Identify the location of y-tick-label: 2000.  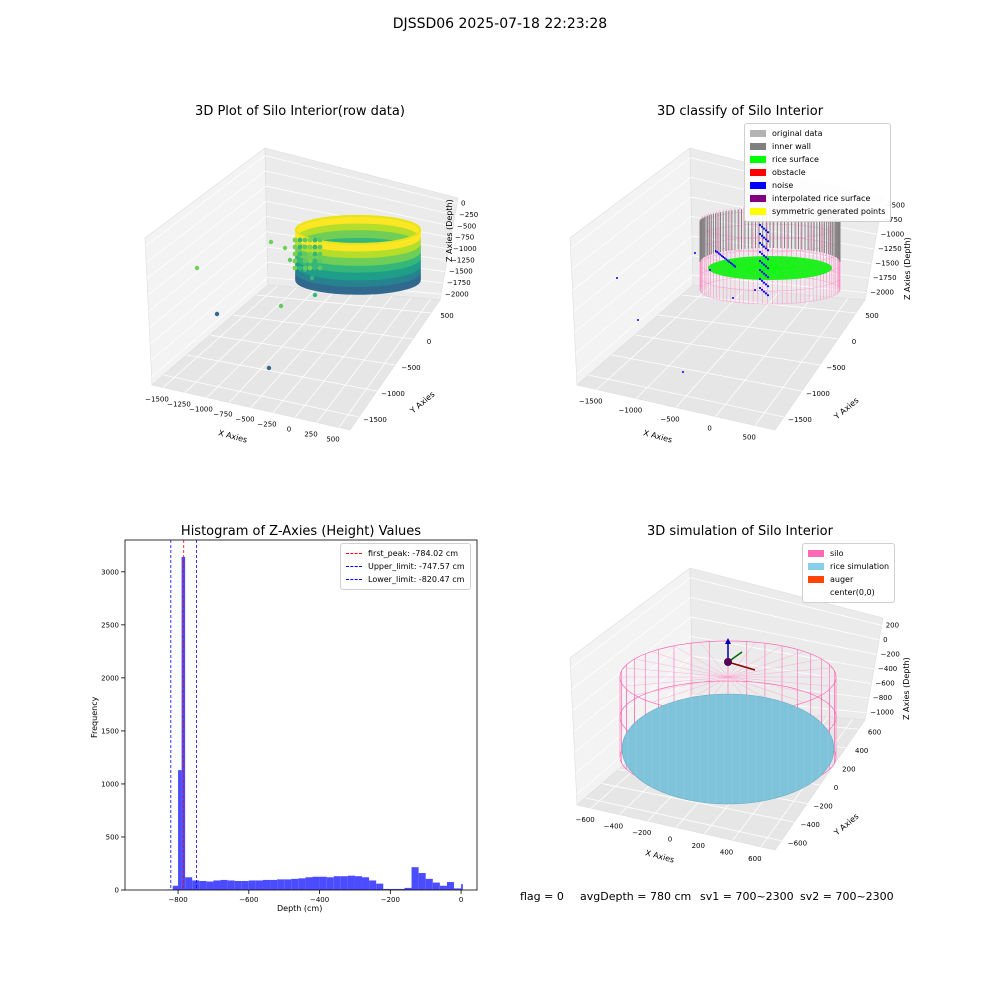
(110, 678).